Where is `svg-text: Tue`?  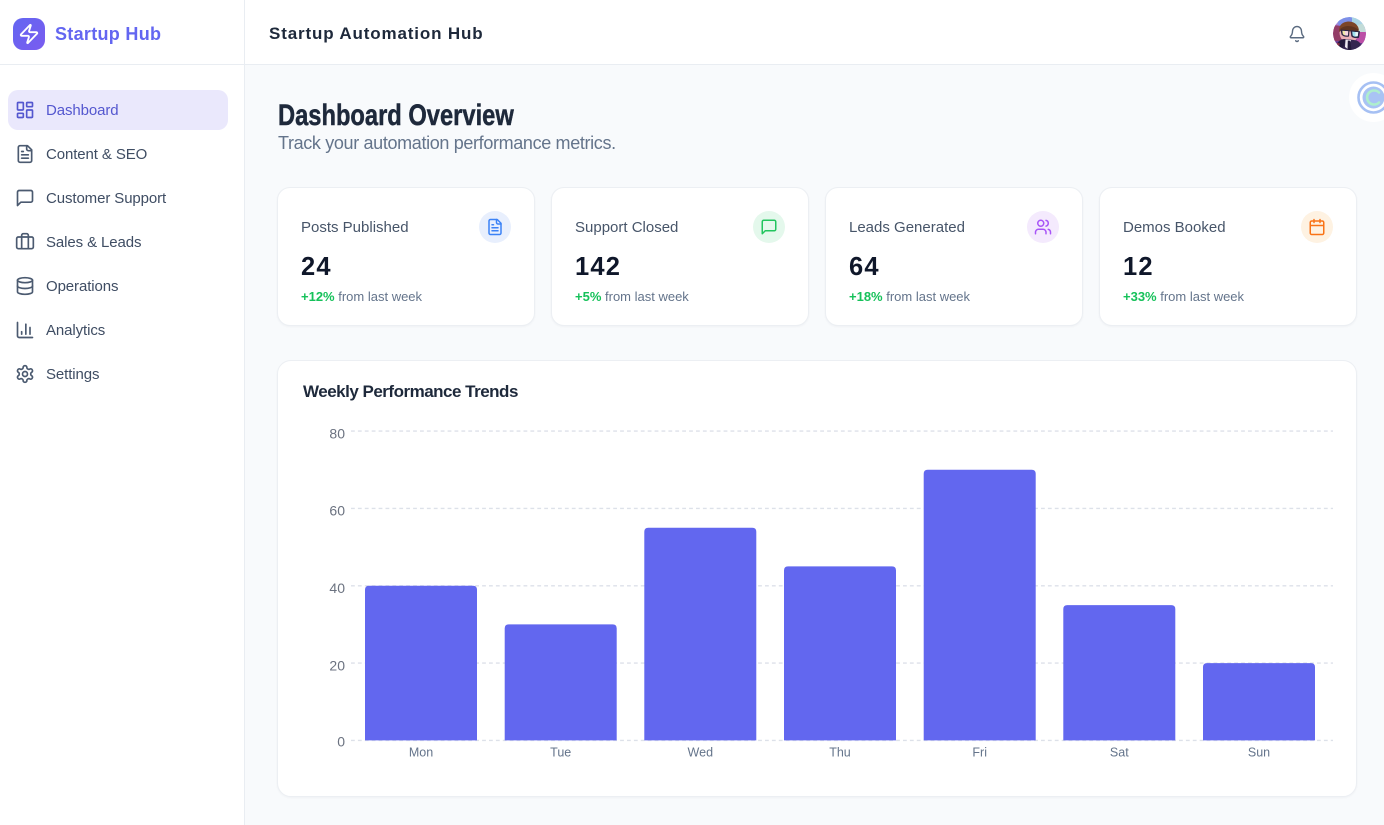
svg-text: Tue is located at coordinates (560, 753).